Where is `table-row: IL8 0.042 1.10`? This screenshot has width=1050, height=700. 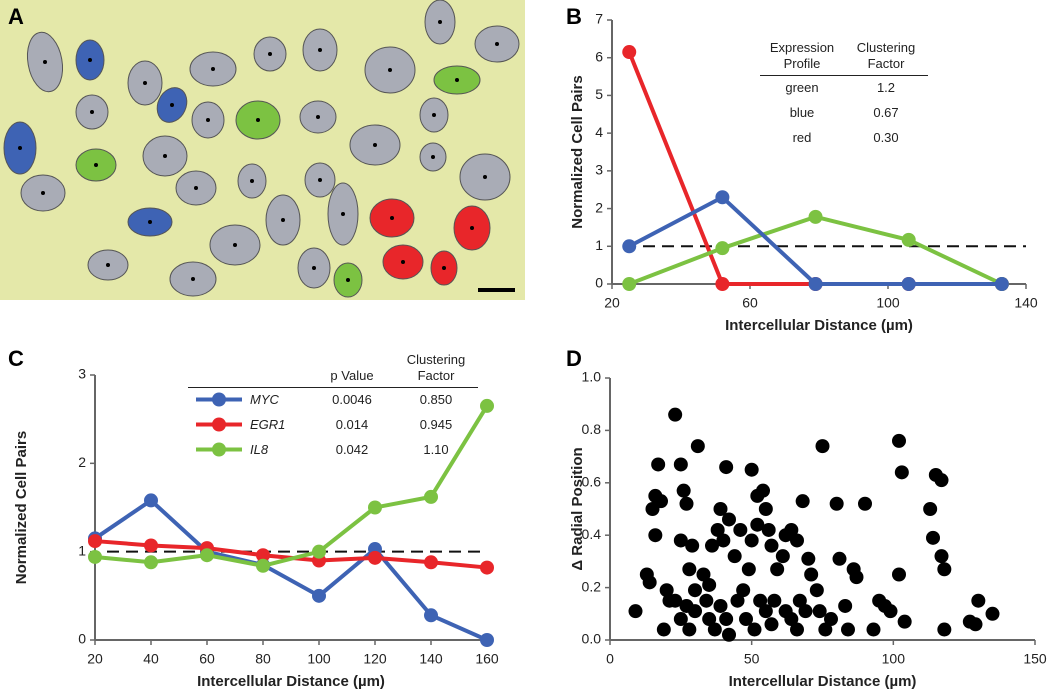 table-row: IL8 0.042 1.10 is located at coordinates (333, 449).